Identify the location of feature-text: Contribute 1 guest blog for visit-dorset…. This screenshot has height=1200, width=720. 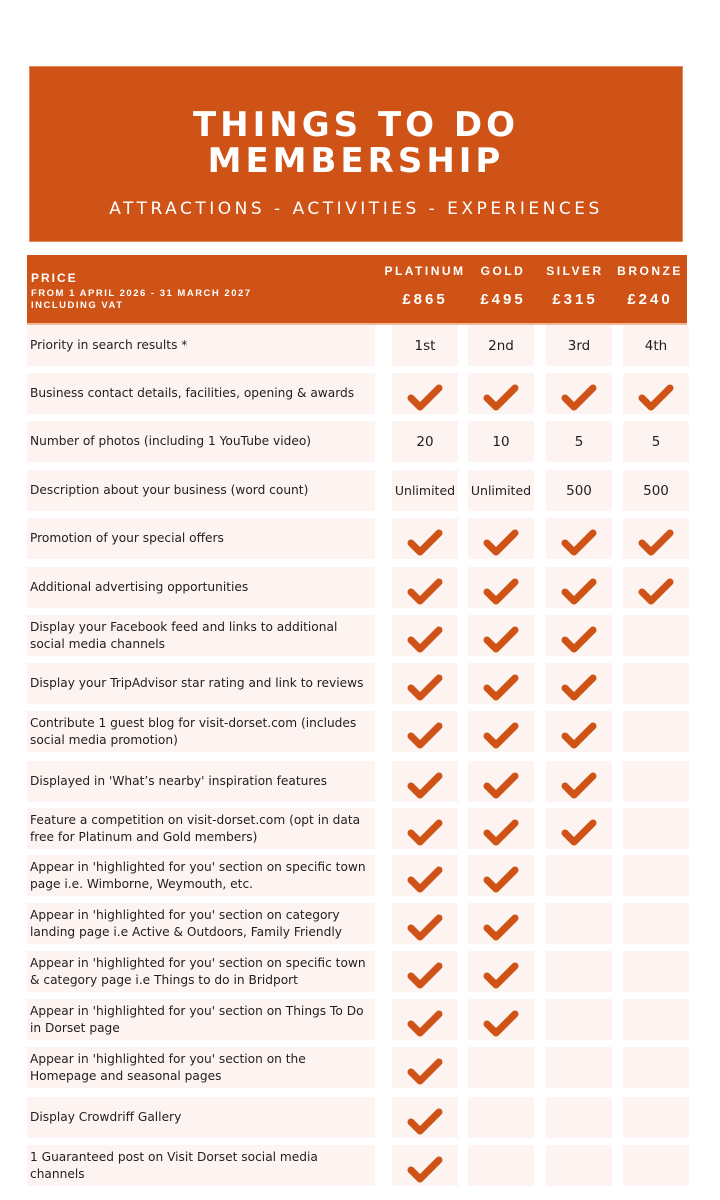
(193, 731).